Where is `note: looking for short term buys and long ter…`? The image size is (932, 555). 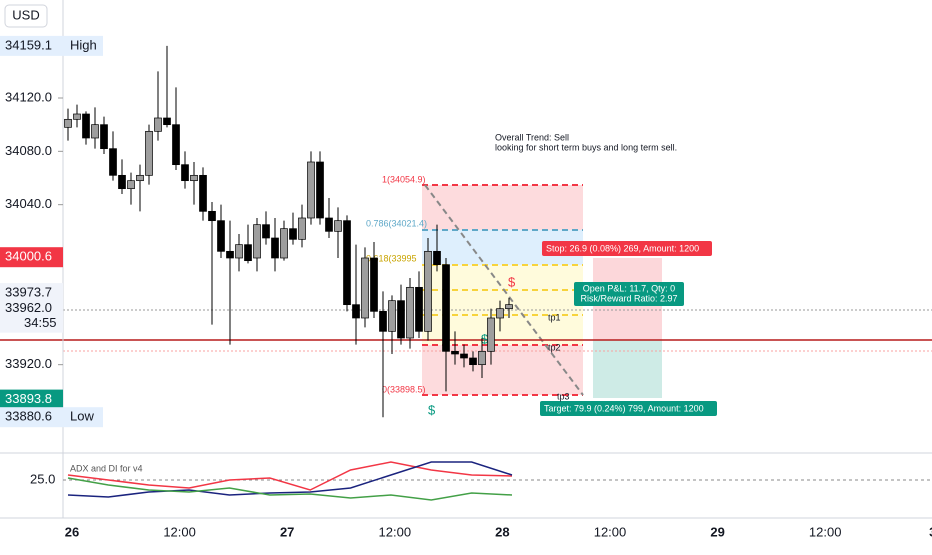
note: looking for short term buys and long ter… is located at coordinates (586, 147).